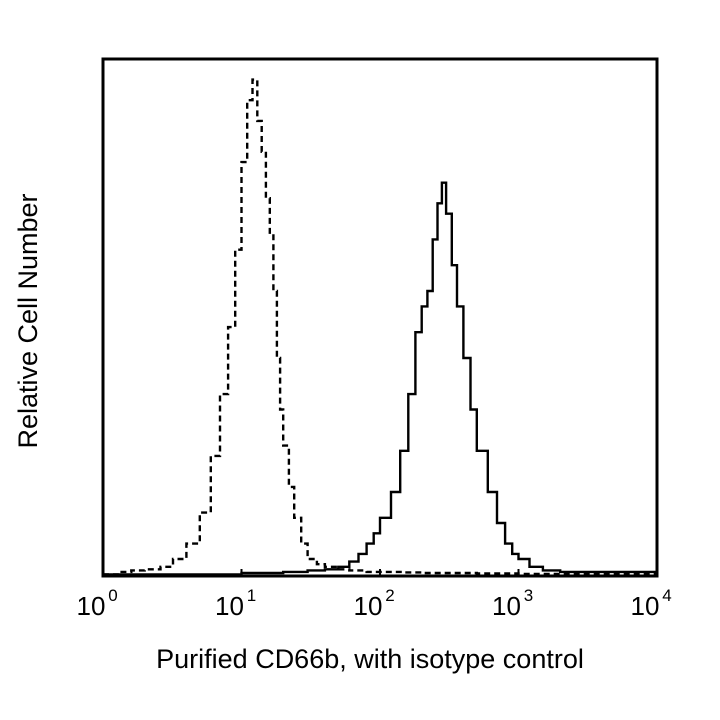  What do you see at coordinates (112, 595) in the screenshot?
I see `x-tick-exponent: 0` at bounding box center [112, 595].